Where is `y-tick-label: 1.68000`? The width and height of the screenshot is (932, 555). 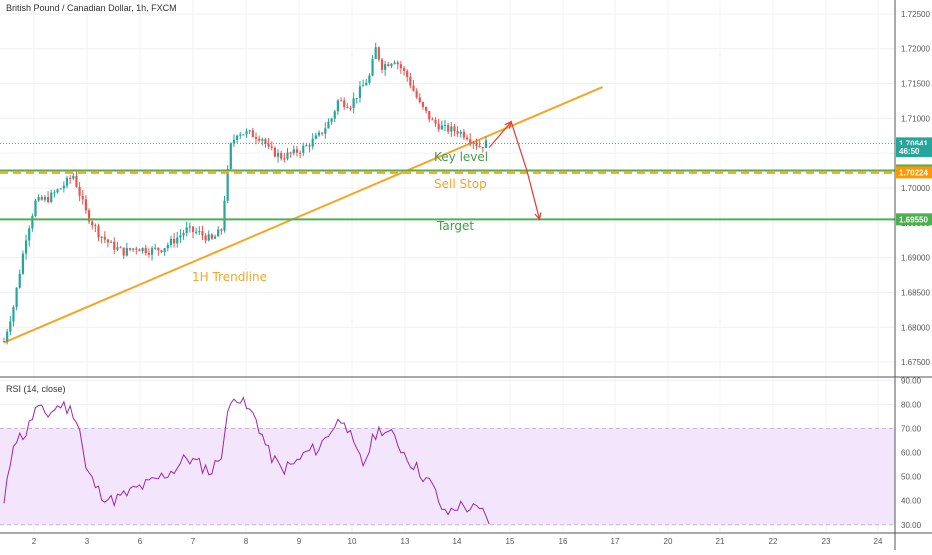
y-tick-label: 1.68000 is located at coordinates (915, 327).